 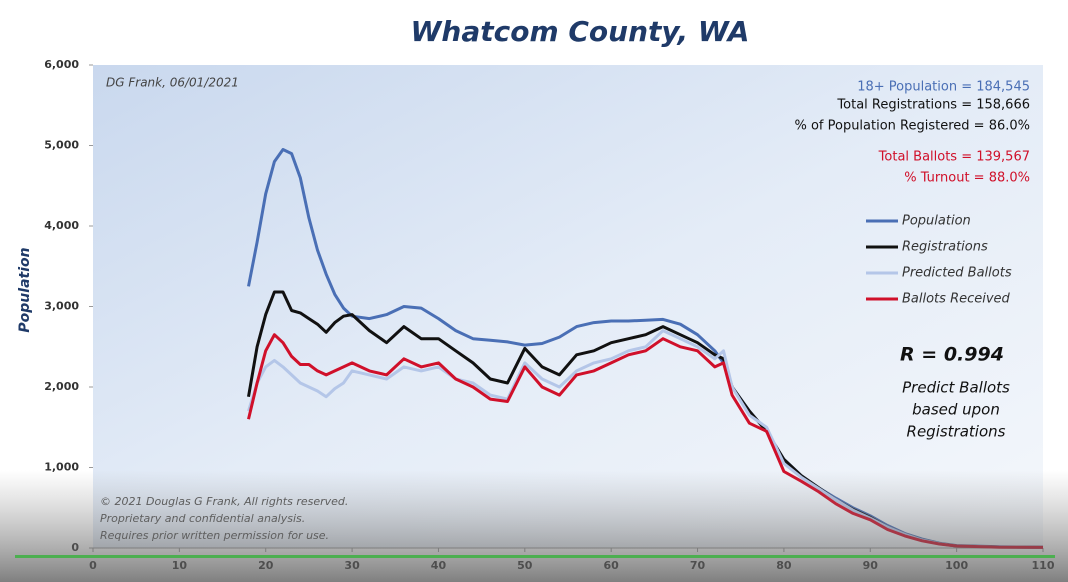 I want to click on y-tick-label: 2,000, so click(x=61, y=386).